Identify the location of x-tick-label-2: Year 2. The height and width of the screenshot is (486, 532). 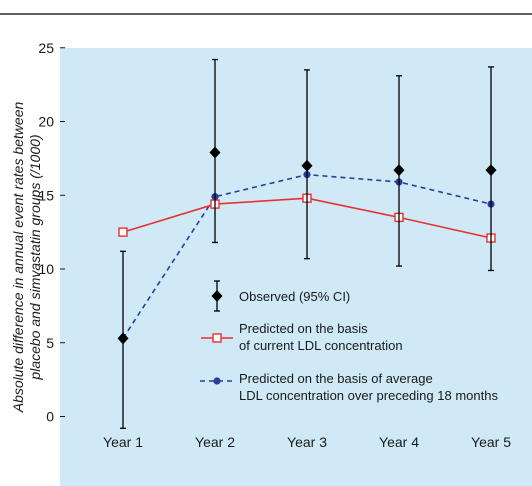
(215, 442).